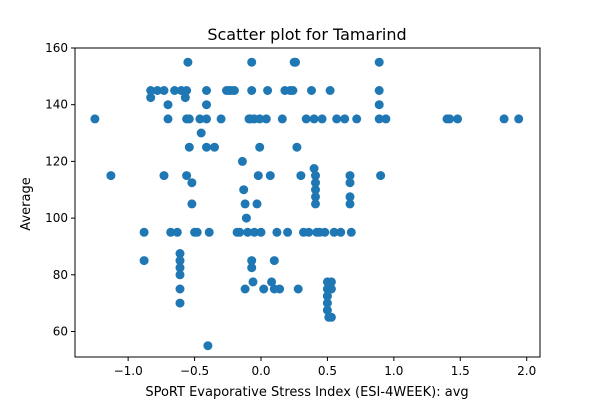 This screenshot has width=600, height=400. Describe the element at coordinates (56, 218) in the screenshot. I see `y-tick-label: 100` at that location.